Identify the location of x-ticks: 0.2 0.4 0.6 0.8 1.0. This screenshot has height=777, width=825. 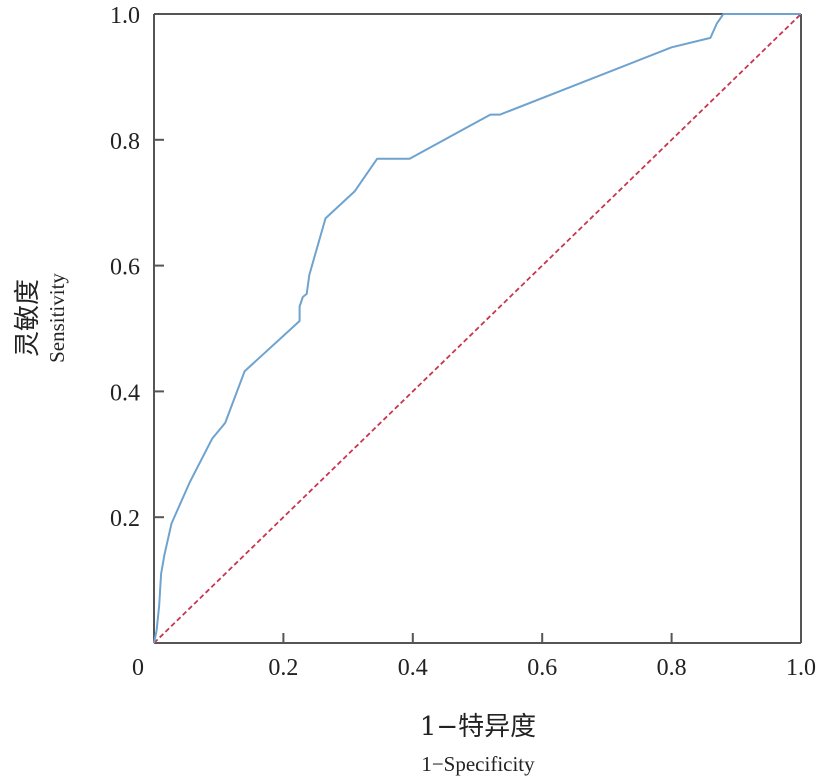
(542, 657).